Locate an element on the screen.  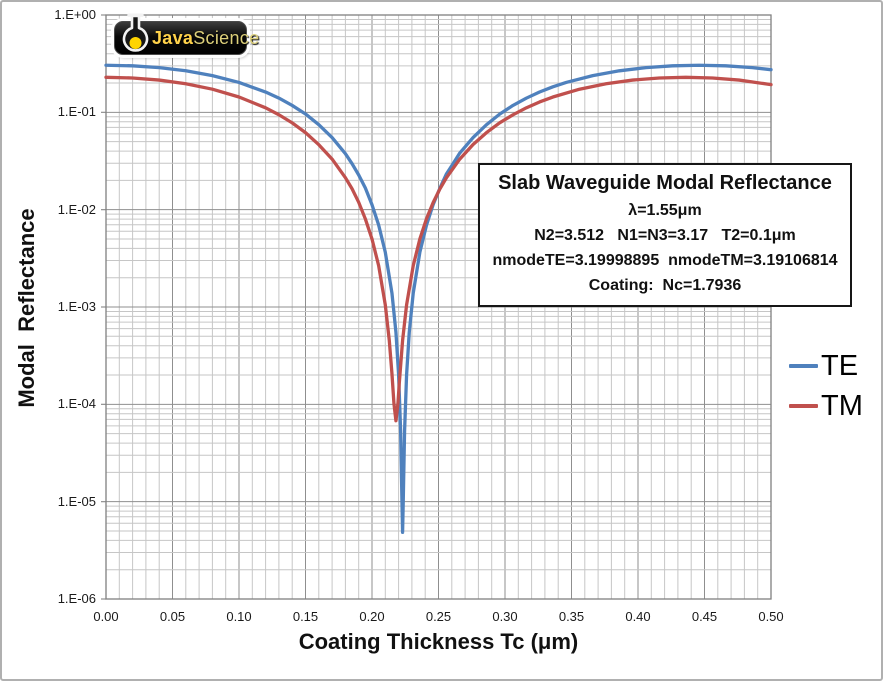
annotation-line-nmodes: nmodeTE=3.19998895 nmodeTM=3.19106814 is located at coordinates (665, 260).